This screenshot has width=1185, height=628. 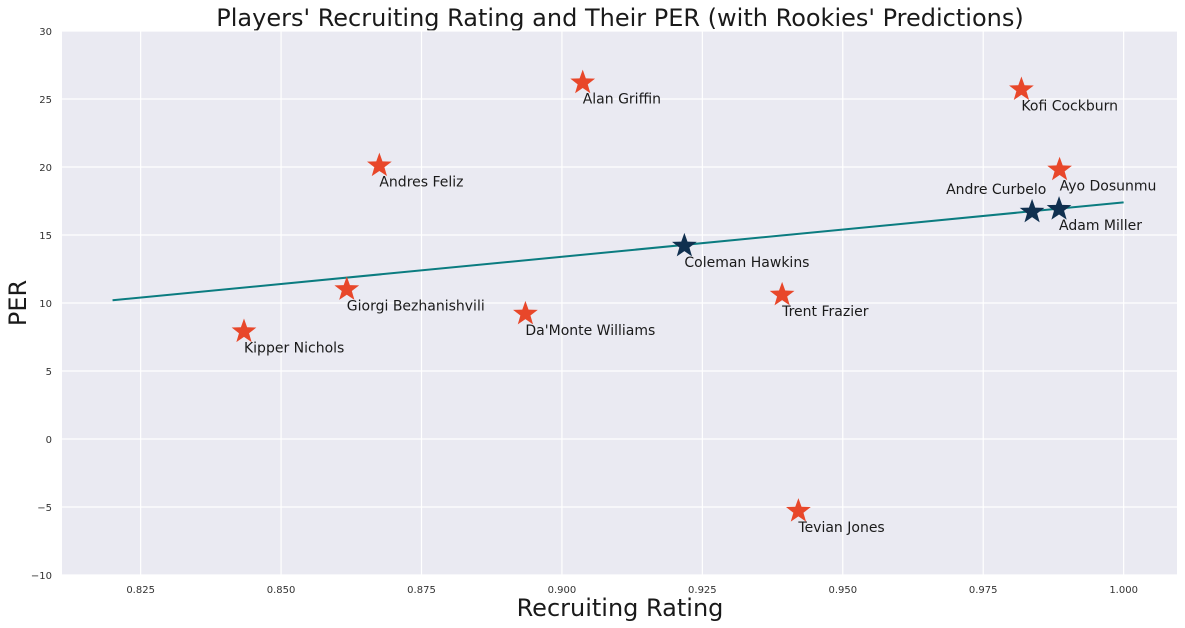 What do you see at coordinates (41, 576) in the screenshot?
I see `y-tick-label: −10` at bounding box center [41, 576].